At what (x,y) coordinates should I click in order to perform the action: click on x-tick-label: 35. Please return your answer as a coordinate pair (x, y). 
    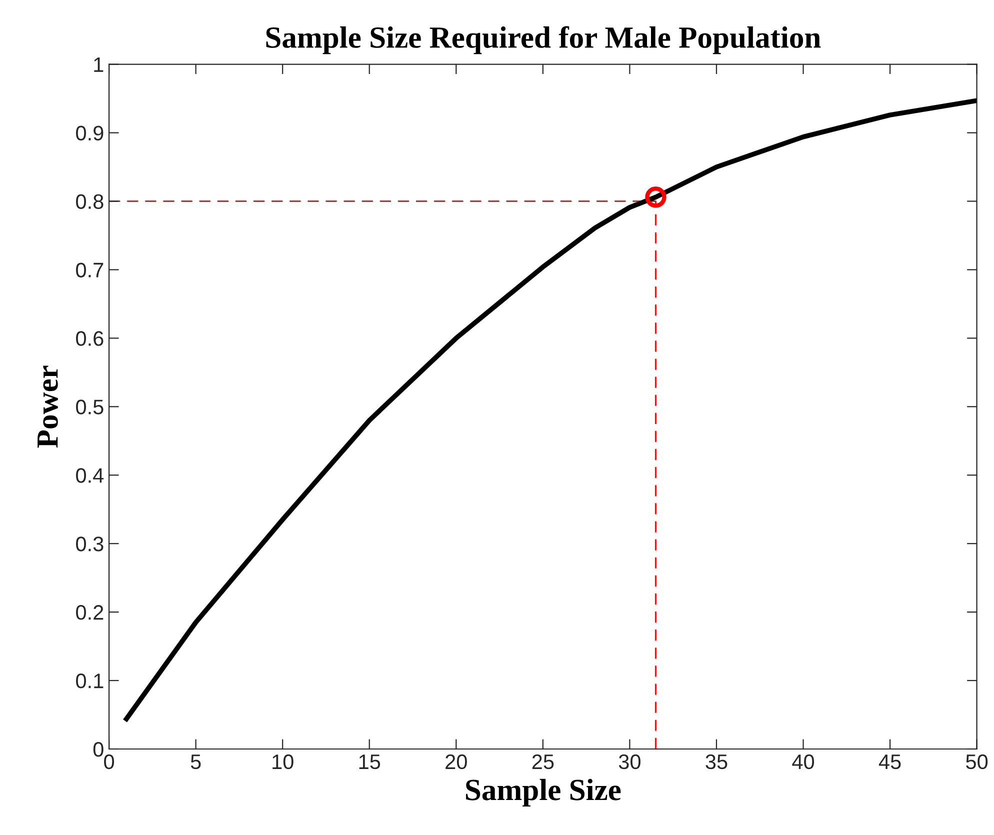
    Looking at the image, I should click on (717, 762).